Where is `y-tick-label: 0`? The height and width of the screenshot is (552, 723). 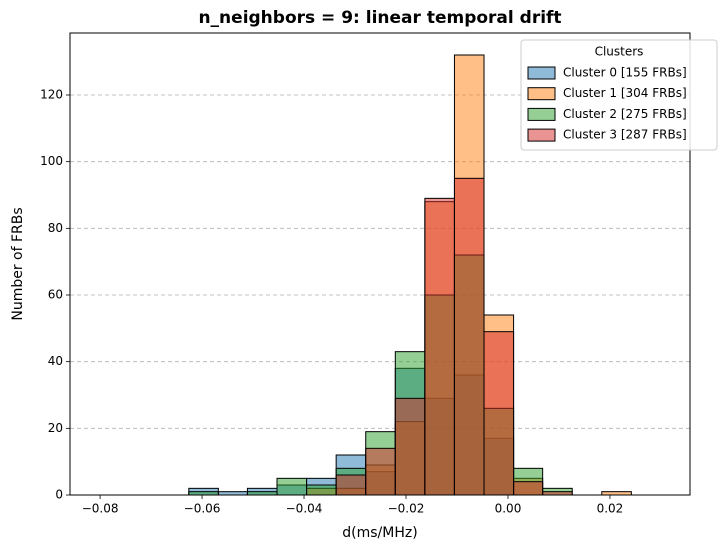 y-tick-label: 0 is located at coordinates (59, 495).